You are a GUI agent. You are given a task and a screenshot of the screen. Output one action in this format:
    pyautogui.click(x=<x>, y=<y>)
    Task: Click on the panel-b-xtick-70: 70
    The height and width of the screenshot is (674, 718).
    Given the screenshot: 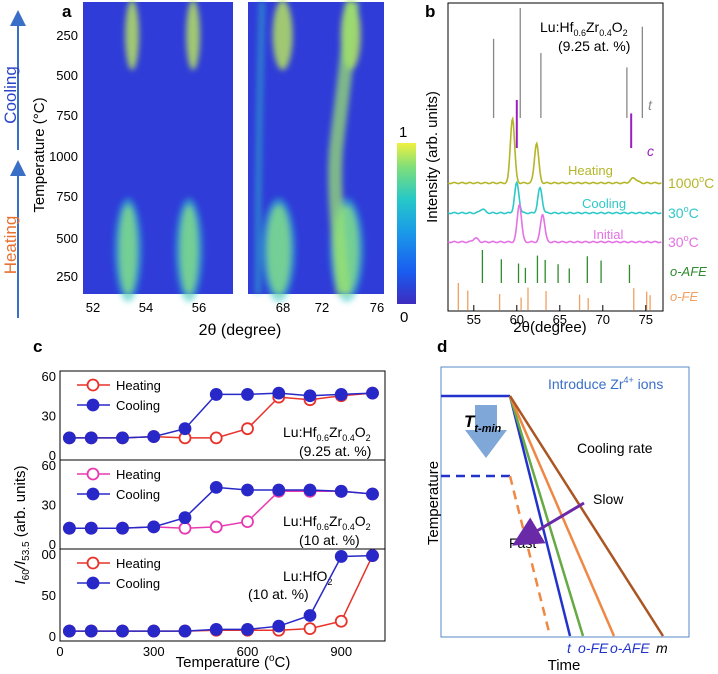 What is the action you would take?
    pyautogui.click(x=603, y=319)
    